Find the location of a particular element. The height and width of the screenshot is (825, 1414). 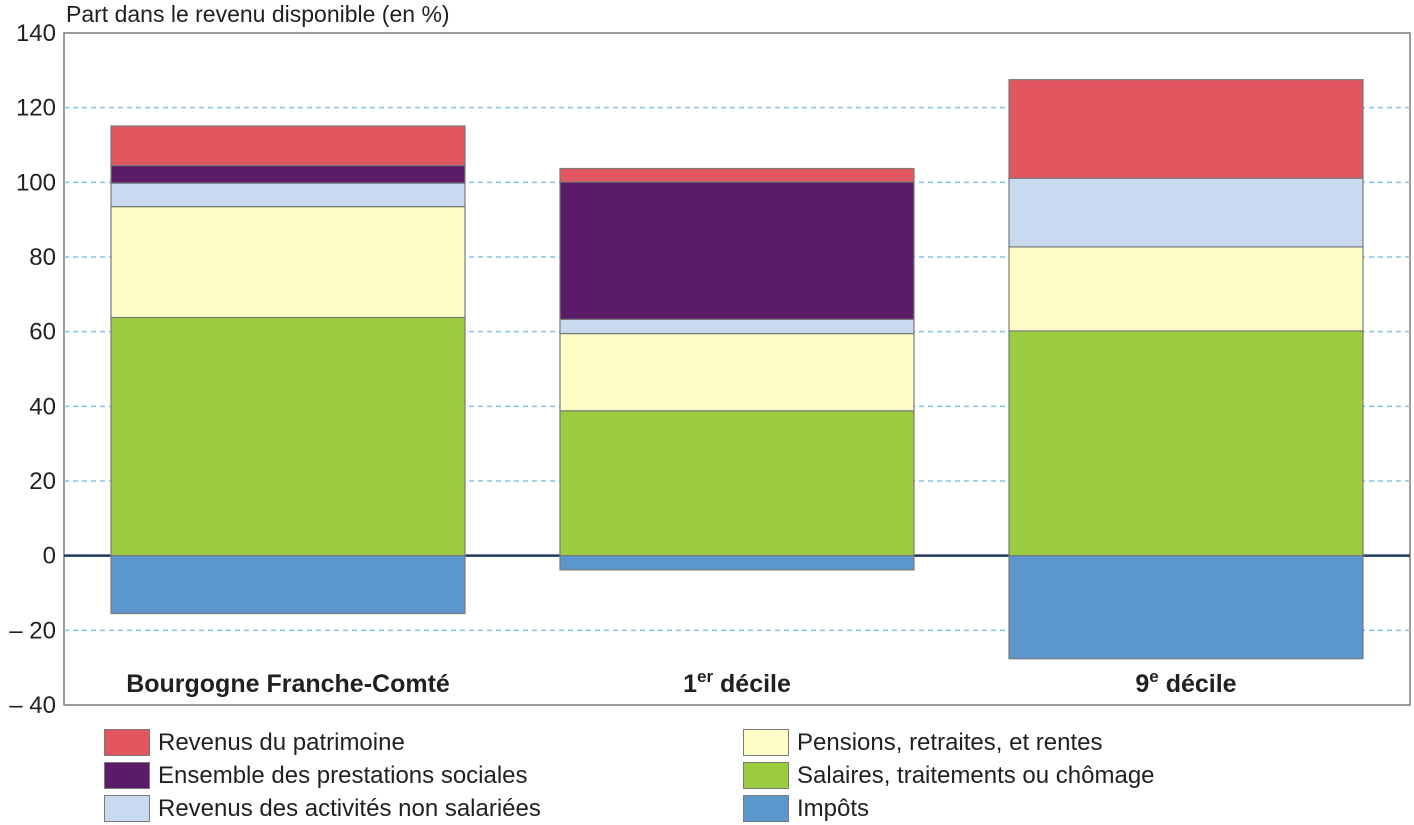

y-tick-label: 140 is located at coordinates (36, 33).